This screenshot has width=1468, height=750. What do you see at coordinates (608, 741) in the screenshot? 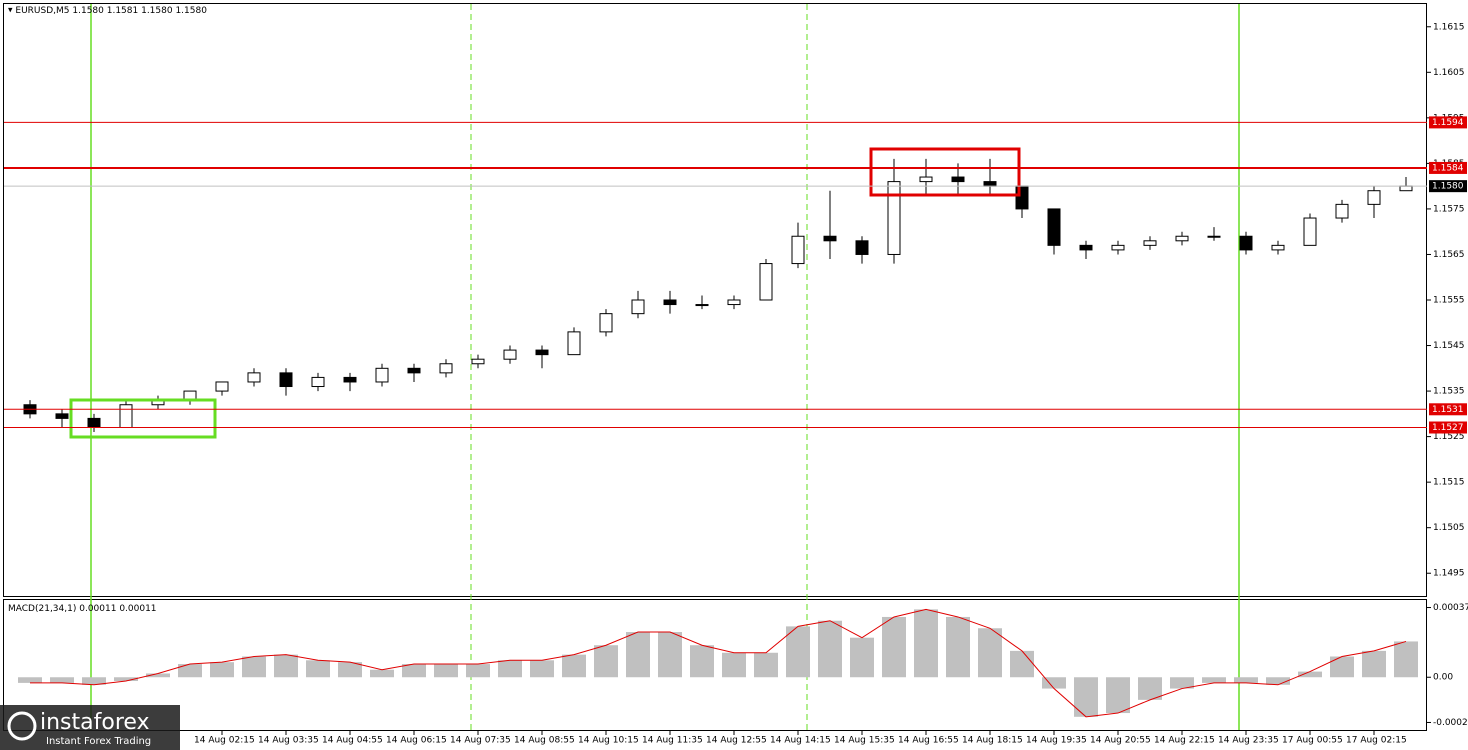
I see `x-tick-label: 14 Aug 10:15` at bounding box center [608, 741].